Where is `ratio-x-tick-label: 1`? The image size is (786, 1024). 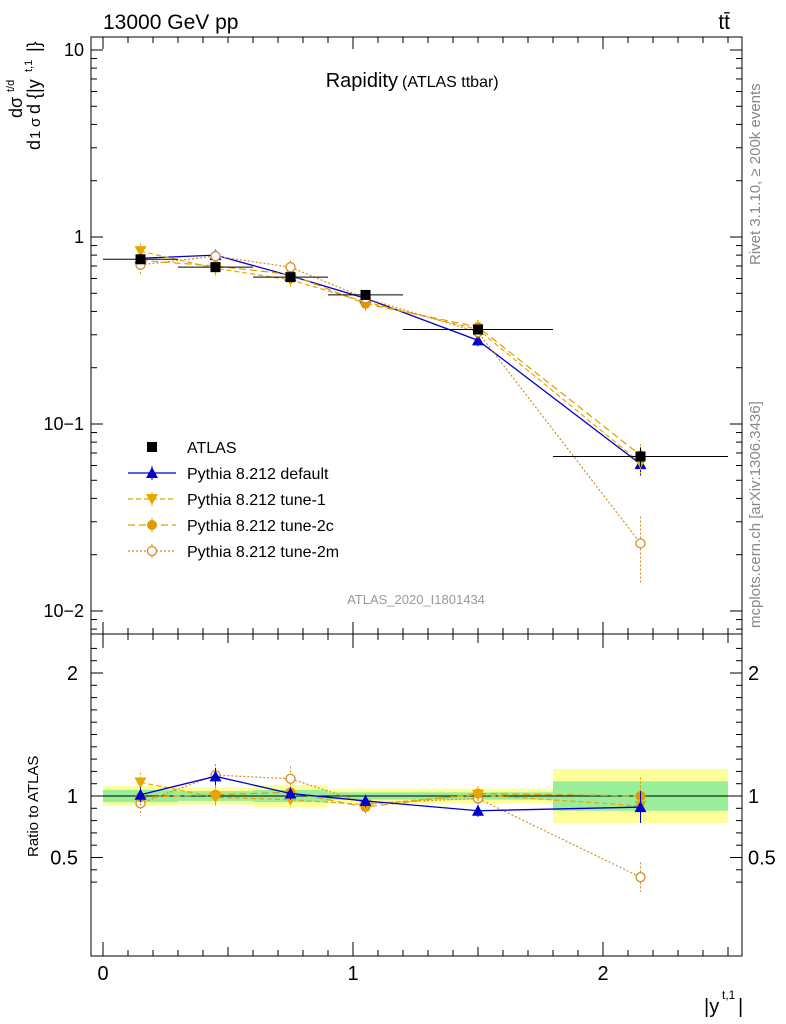
ratio-x-tick-label: 1 is located at coordinates (352, 974).